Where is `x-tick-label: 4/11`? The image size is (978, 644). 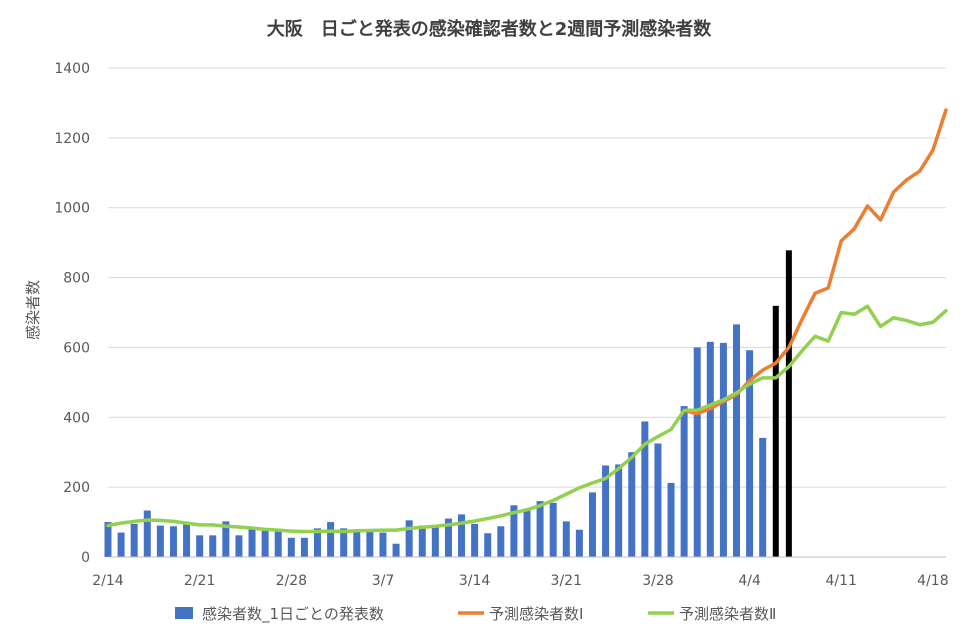
x-tick-label: 4/11 is located at coordinates (841, 581).